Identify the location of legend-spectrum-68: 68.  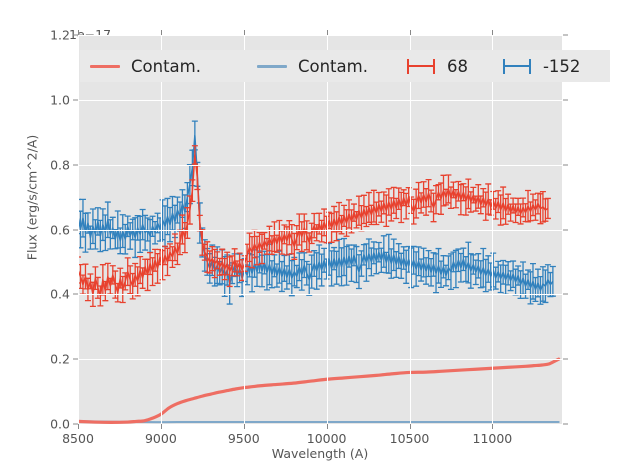
(436, 66).